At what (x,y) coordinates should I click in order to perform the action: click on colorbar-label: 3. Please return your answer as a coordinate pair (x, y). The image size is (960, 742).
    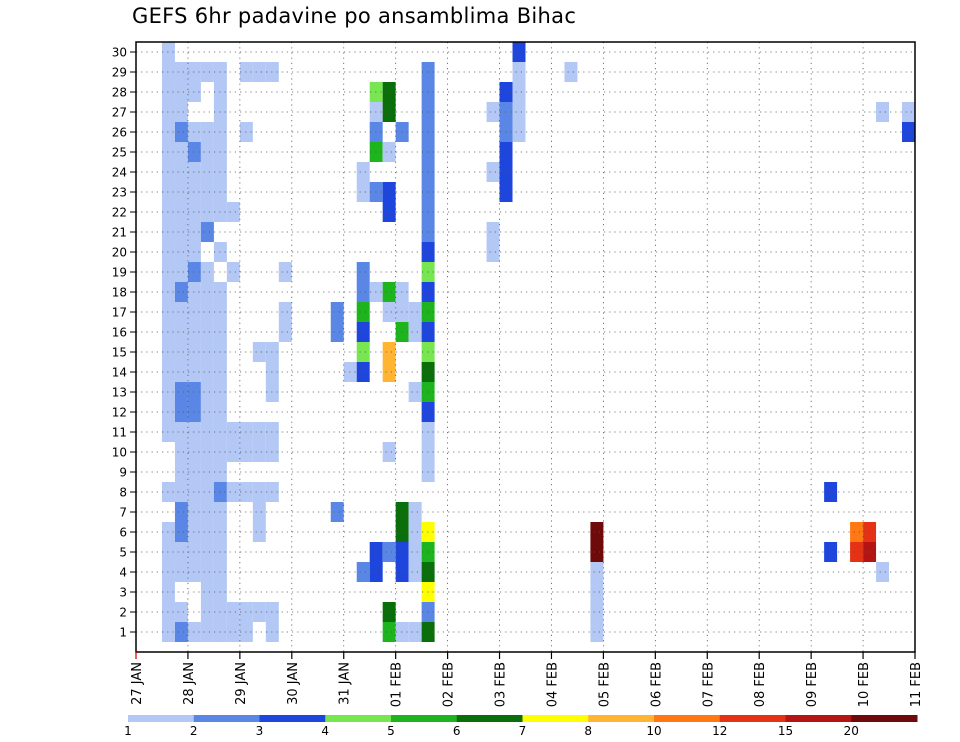
    Looking at the image, I should click on (260, 731).